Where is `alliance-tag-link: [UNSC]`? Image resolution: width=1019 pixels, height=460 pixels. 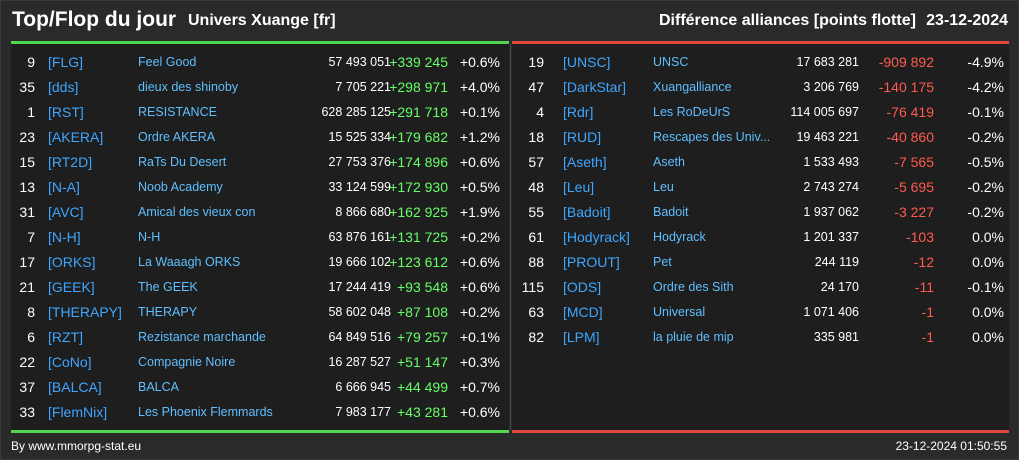 alliance-tag-link: [UNSC] is located at coordinates (587, 62).